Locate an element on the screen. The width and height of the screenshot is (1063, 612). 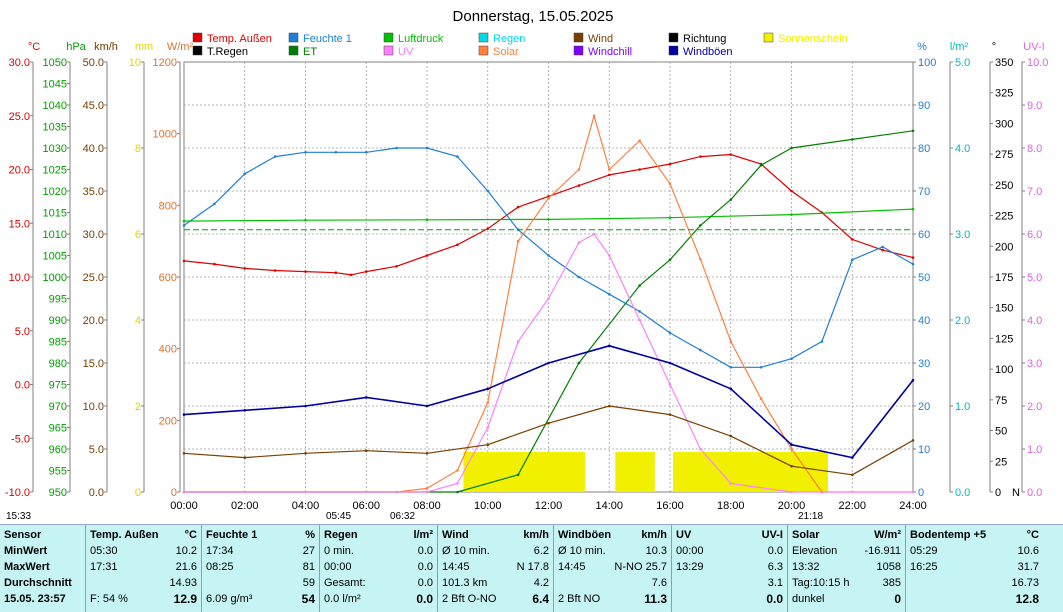
solar-unit: W/m² is located at coordinates (887, 535).